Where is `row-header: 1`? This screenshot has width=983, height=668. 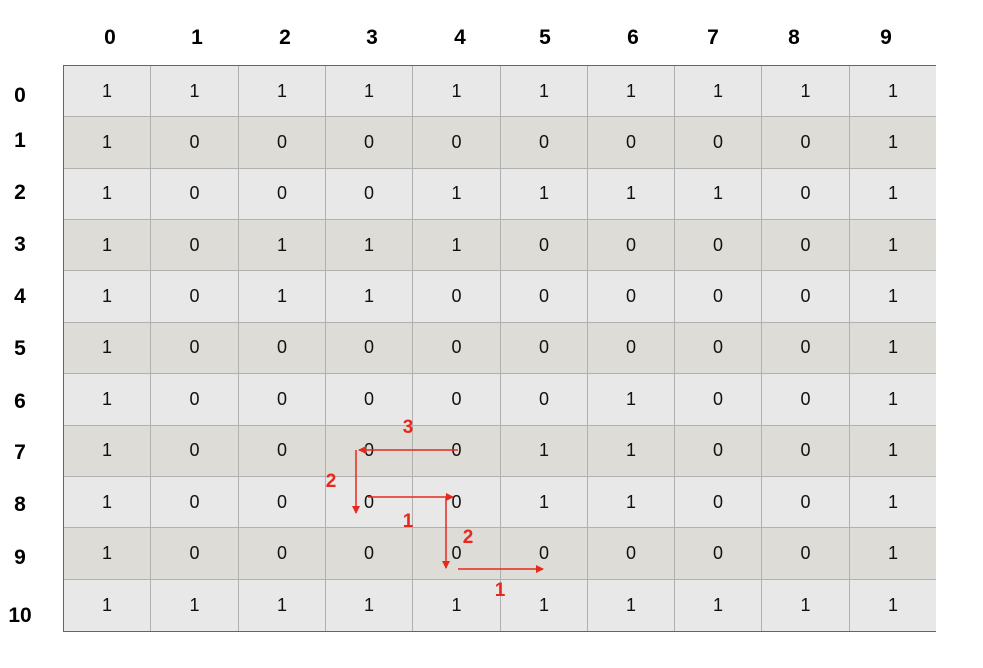
row-header: 1 is located at coordinates (20, 140).